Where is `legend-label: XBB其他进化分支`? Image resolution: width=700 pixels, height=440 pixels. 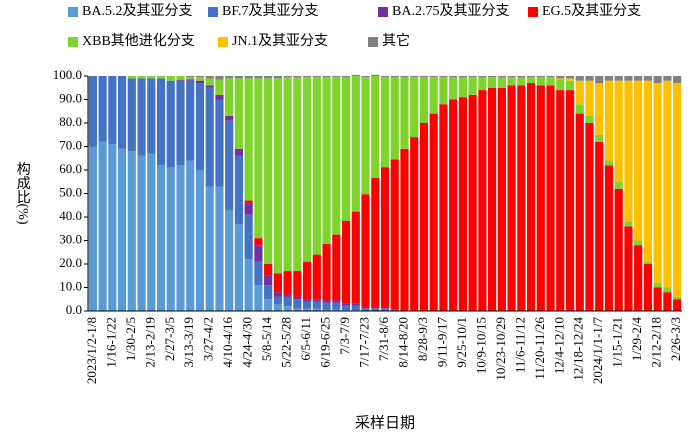 legend-label: XBB其他进化分支 is located at coordinates (138, 41).